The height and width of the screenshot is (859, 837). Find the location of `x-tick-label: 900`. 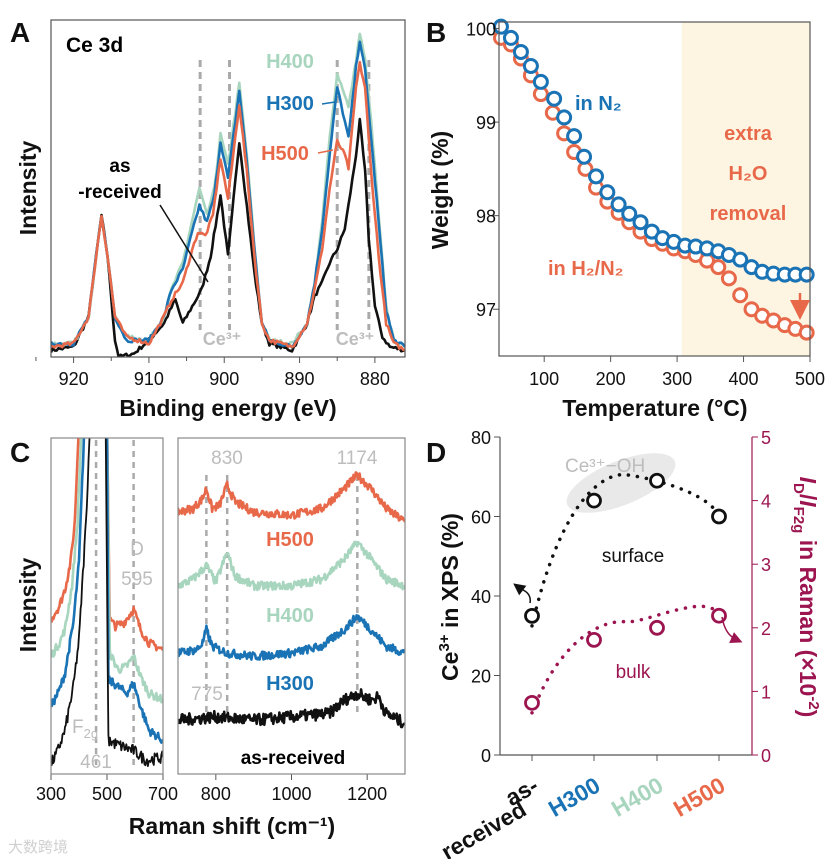

x-tick-label: 900 is located at coordinates (224, 379).